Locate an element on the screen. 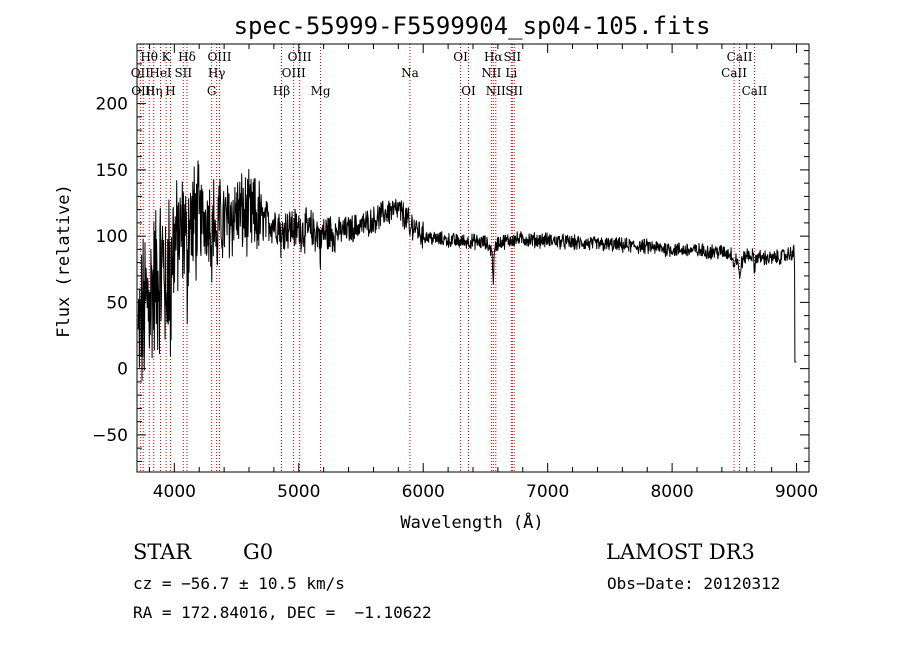  chart-title: spec-55999-F5599904_sp04-105.fits is located at coordinates (472, 26).